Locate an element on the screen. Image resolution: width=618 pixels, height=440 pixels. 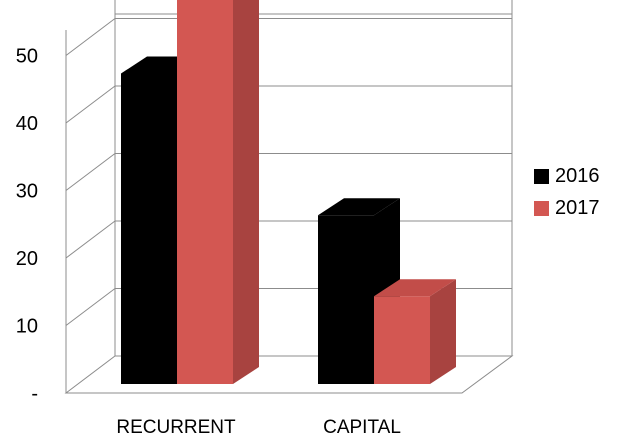
y-axis-ticks: - 10 20 30 40 50 is located at coordinates (27, 226).